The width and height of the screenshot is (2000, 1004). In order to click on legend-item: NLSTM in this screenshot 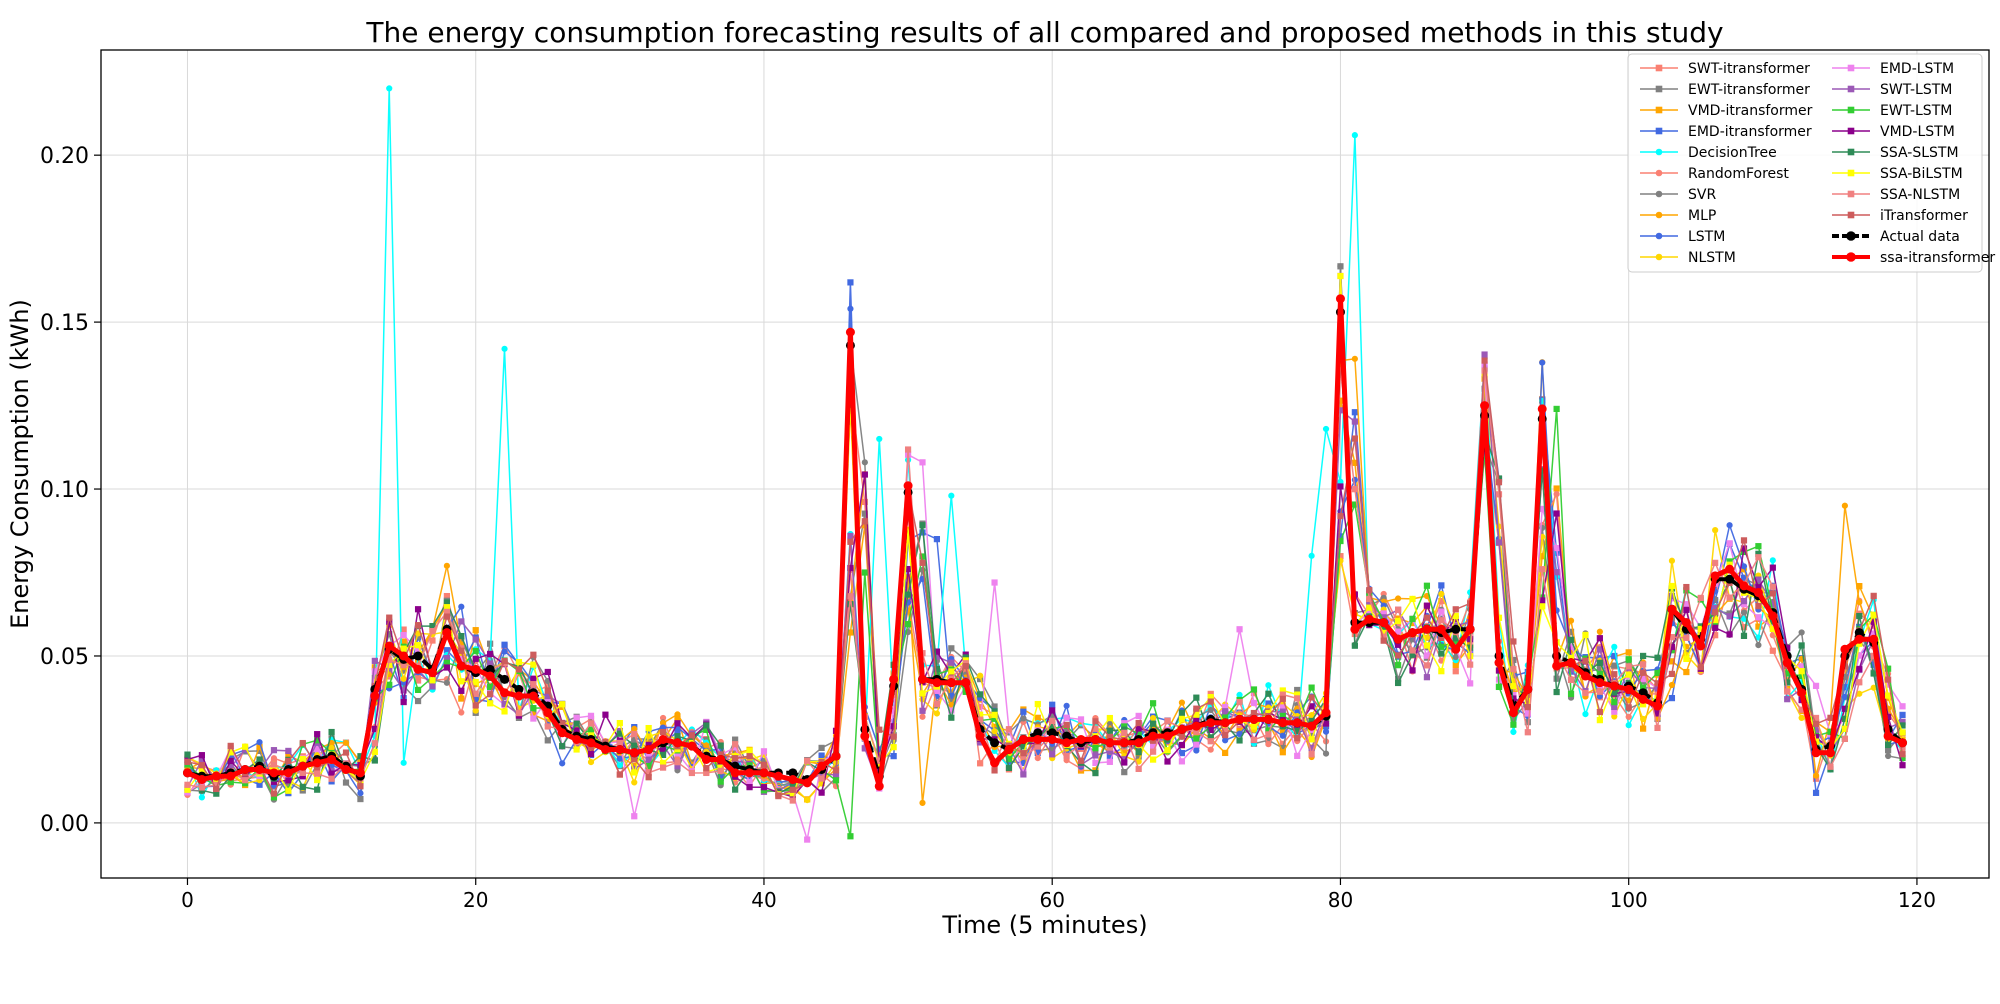, I will do `click(1688, 258)`.